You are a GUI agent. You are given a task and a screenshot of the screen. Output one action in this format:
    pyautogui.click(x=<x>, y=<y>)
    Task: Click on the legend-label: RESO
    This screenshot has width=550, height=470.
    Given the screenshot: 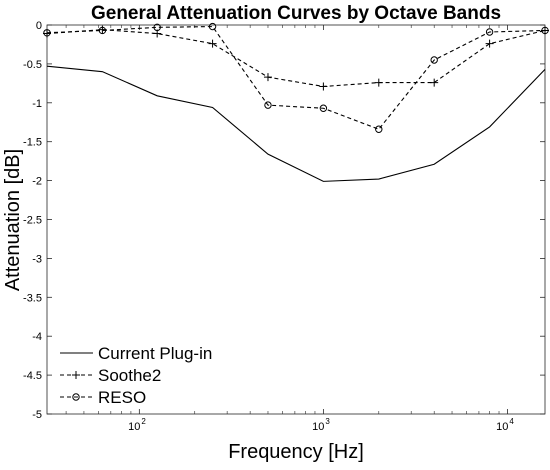 What is the action you would take?
    pyautogui.click(x=122, y=397)
    